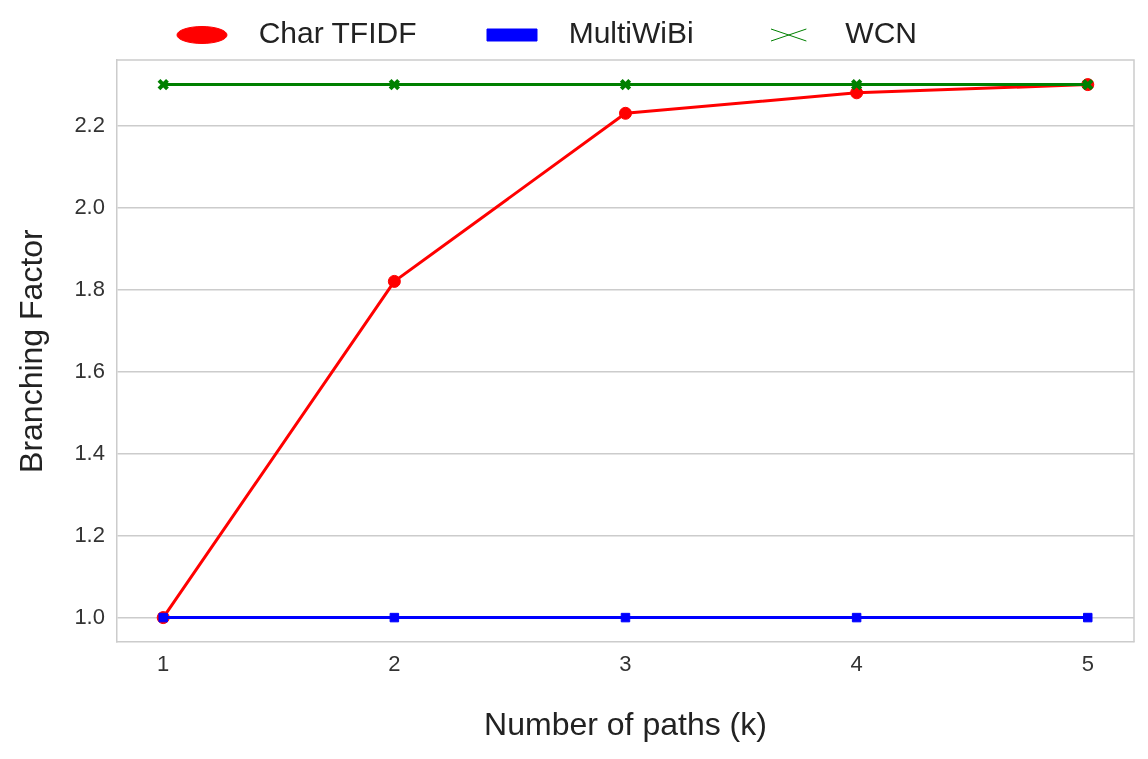 The image size is (1148, 759). What do you see at coordinates (856, 664) in the screenshot?
I see `x-tick-label: 4` at bounding box center [856, 664].